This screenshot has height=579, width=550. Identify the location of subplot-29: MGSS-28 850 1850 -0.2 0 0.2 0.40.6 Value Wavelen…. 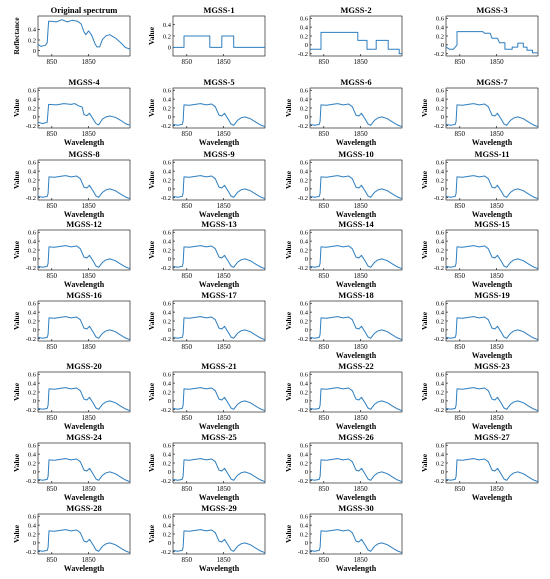
(71, 538).